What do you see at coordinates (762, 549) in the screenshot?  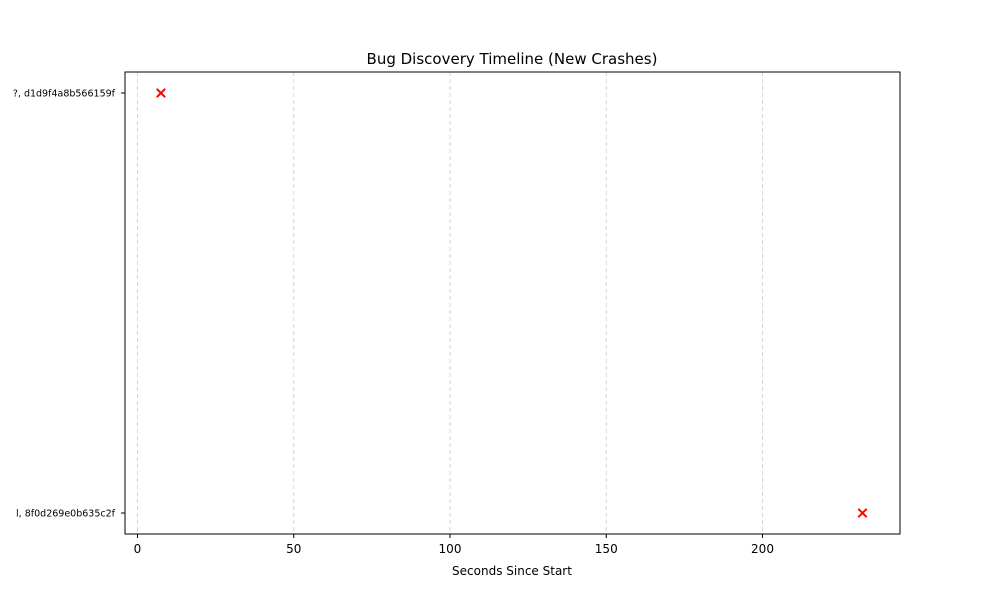 I see `x-tick-label: 200` at bounding box center [762, 549].